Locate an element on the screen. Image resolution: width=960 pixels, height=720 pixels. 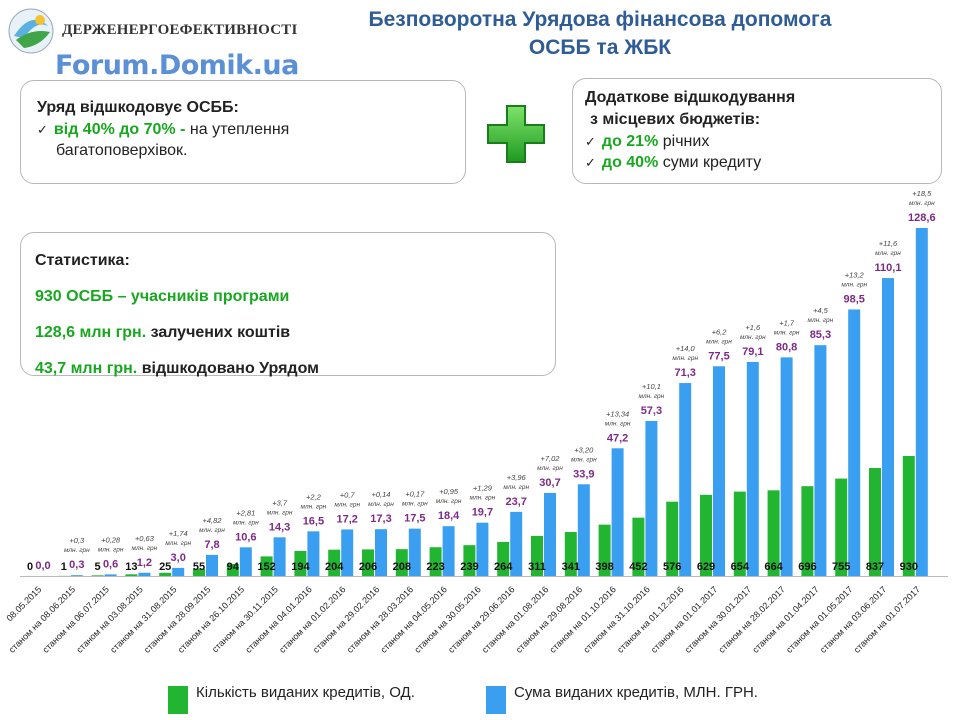
increment-label: +4,5 is located at coordinates (821, 310).